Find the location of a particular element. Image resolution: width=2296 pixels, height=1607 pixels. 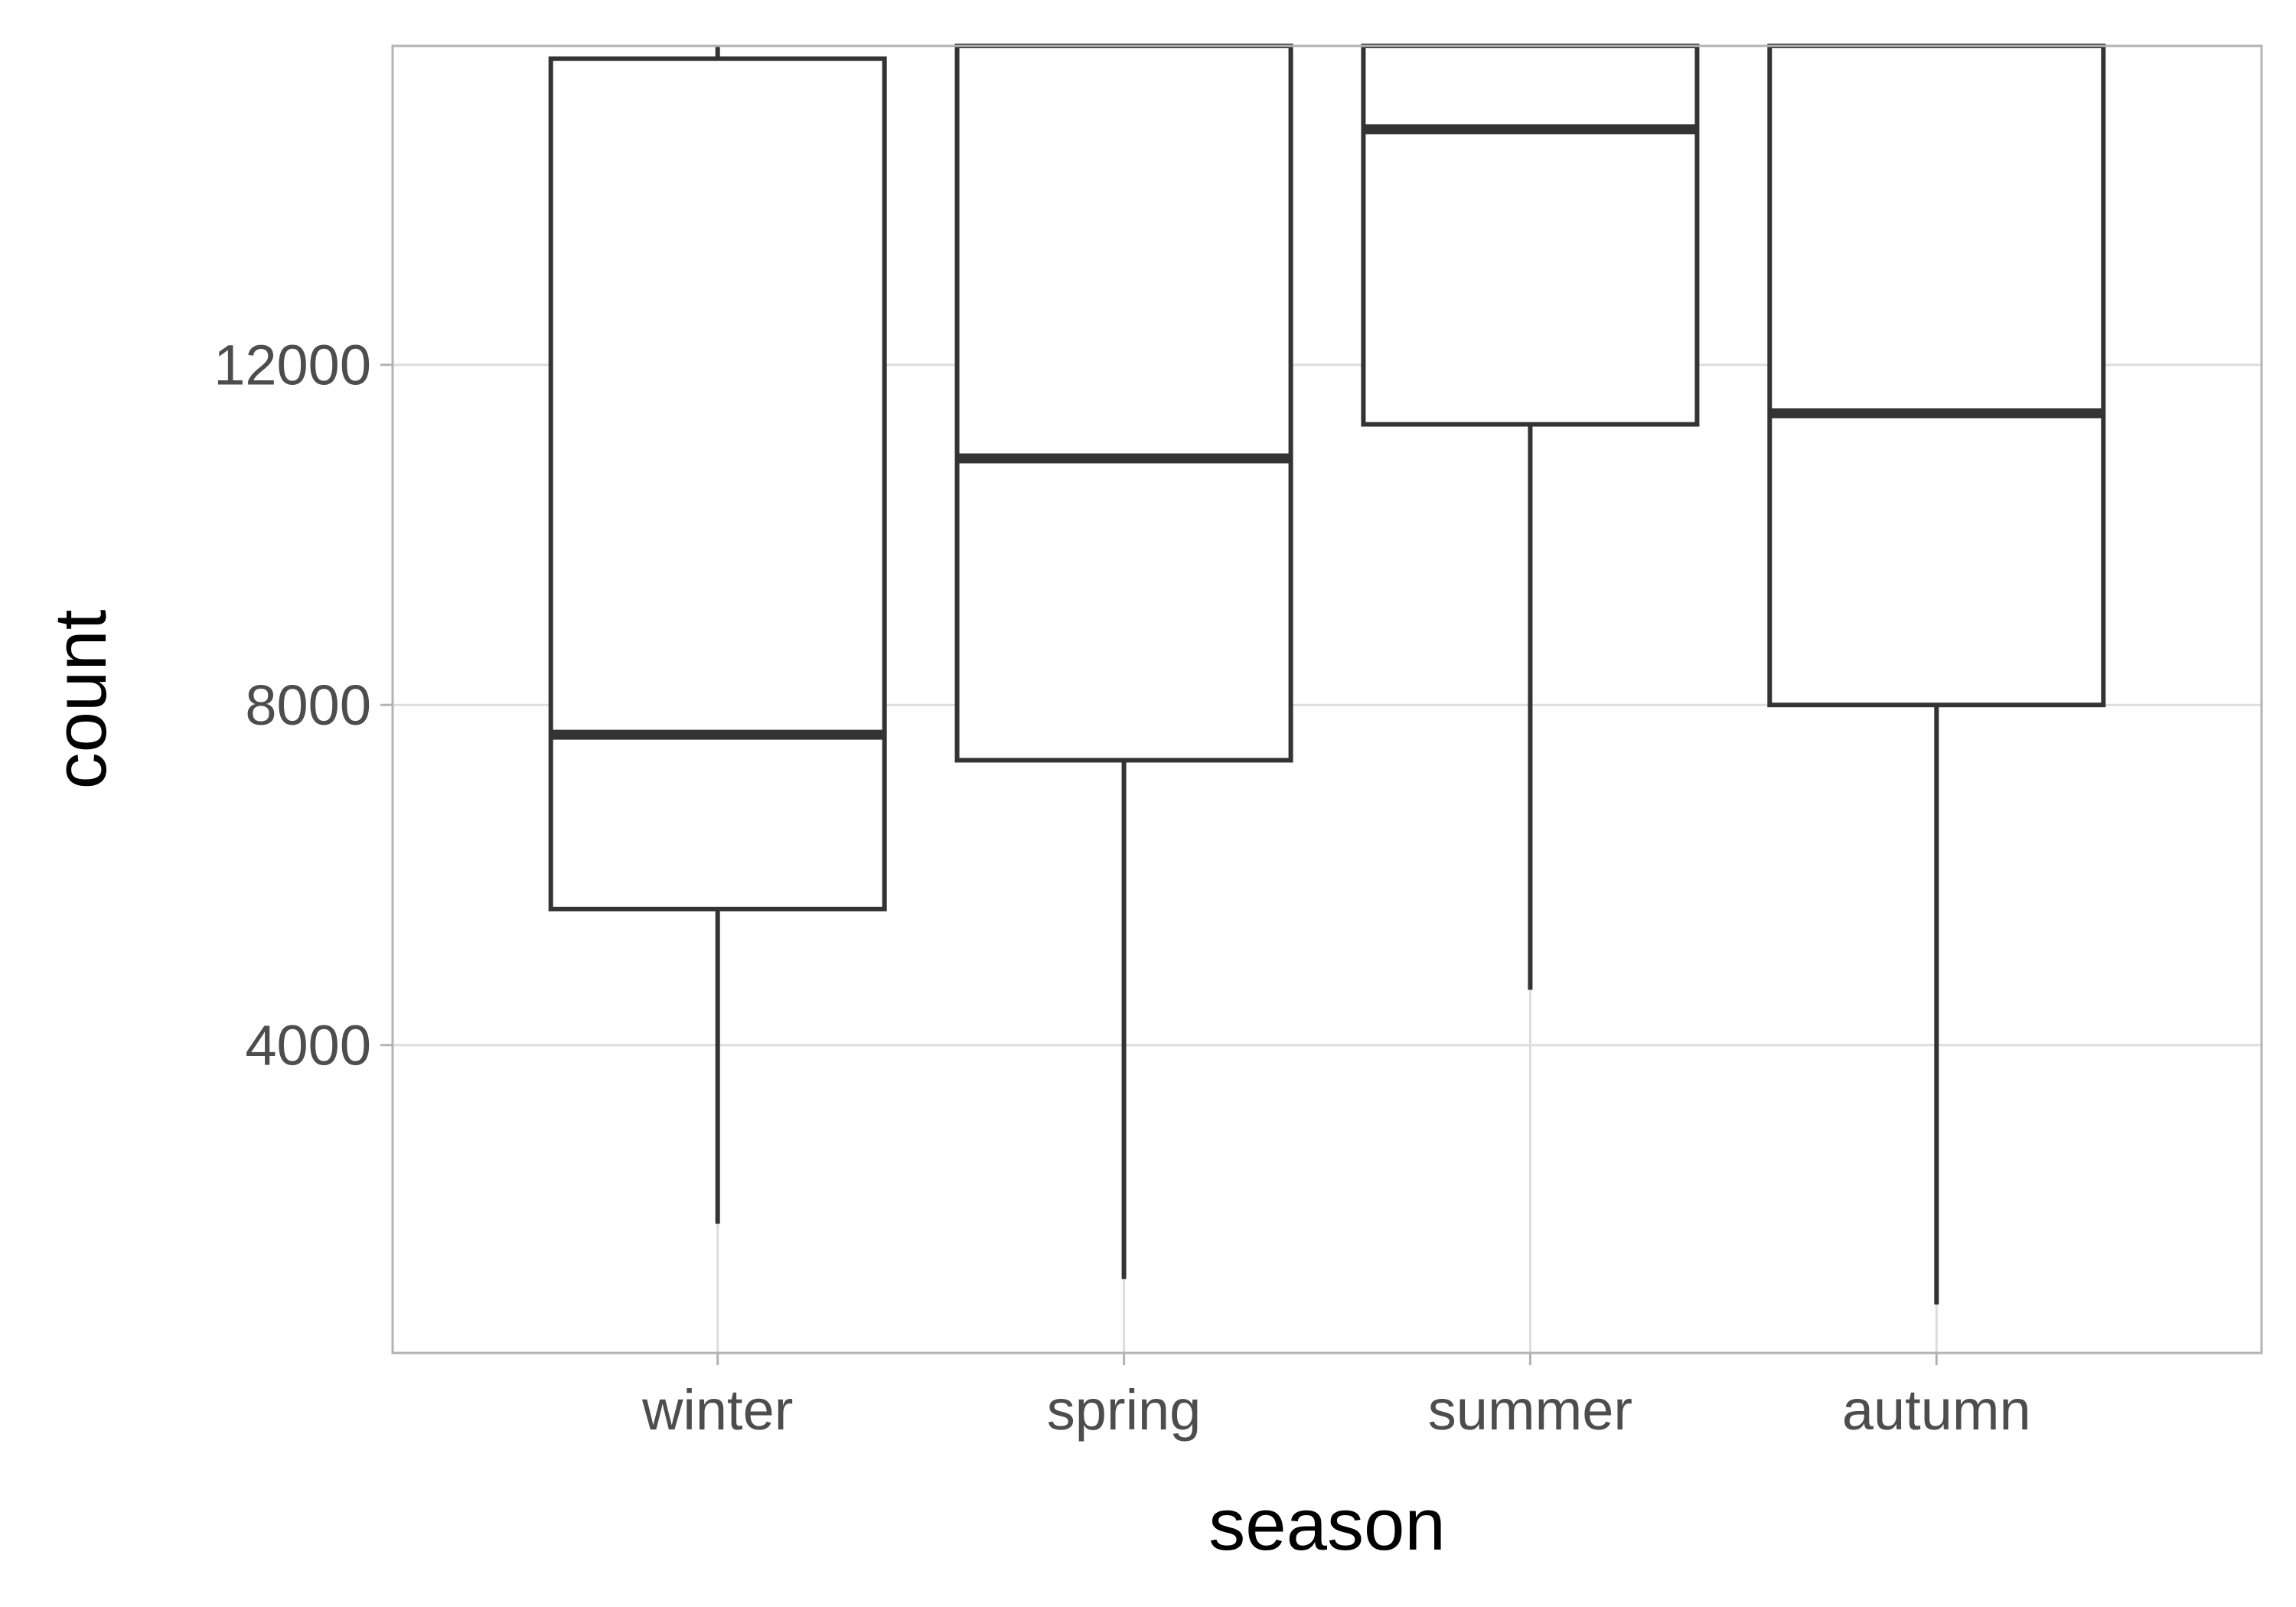

box-summer is located at coordinates (1530, 517).